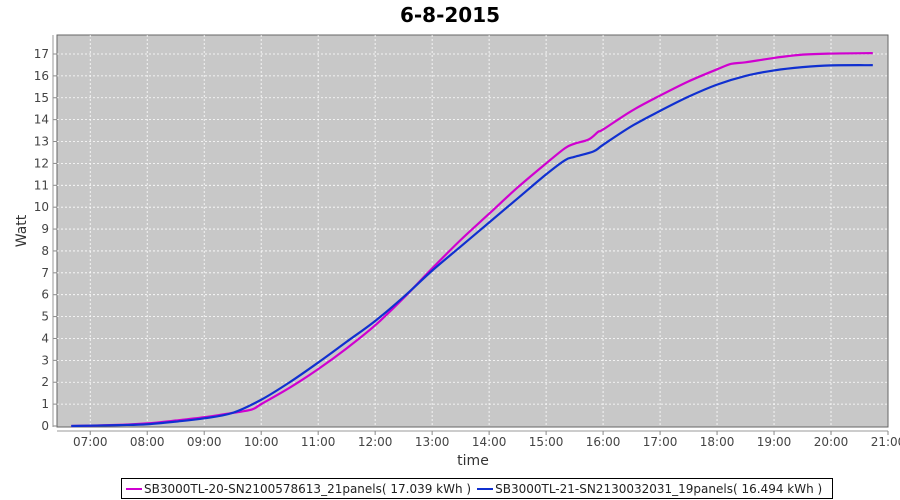 The image size is (900, 500). I want to click on y-tick-label: 3, so click(45, 360).